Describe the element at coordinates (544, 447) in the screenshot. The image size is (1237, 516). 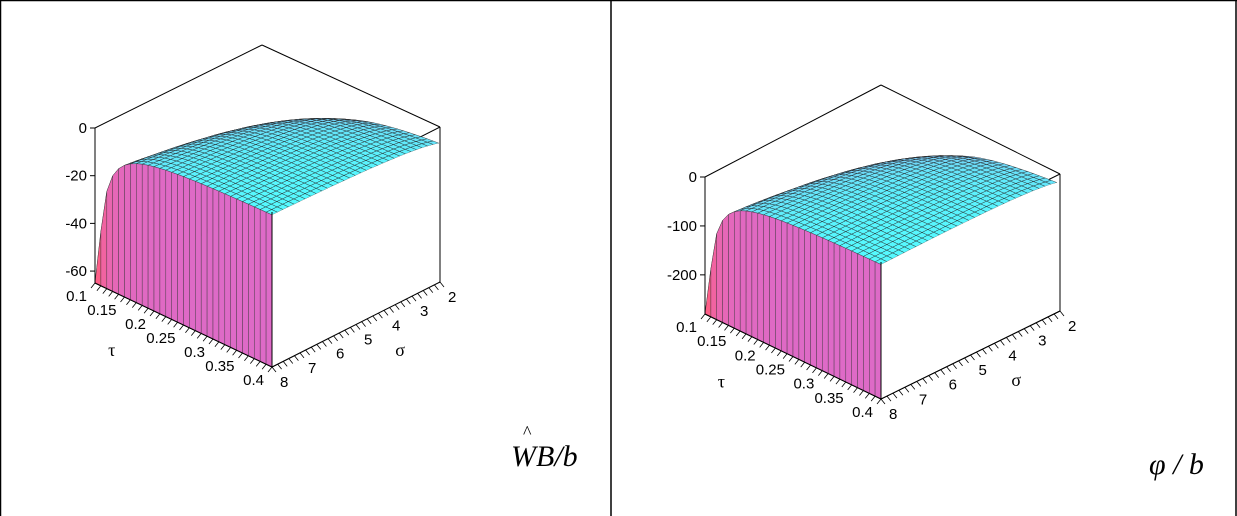
I see `caption-wb: ^ WB/b` at that location.